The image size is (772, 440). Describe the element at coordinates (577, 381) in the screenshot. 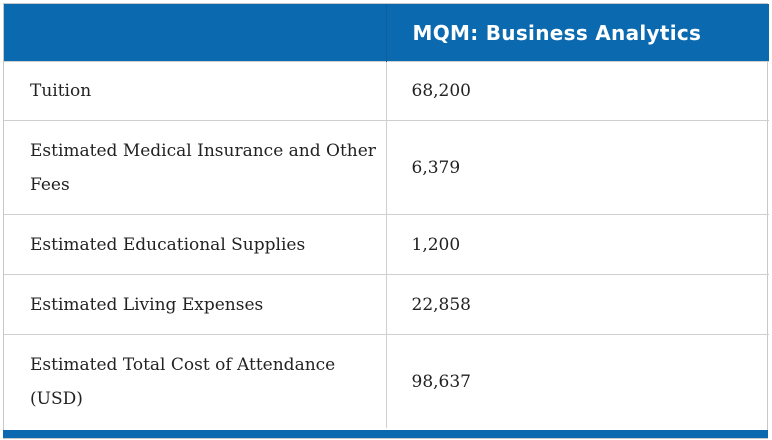

I see `row-value-total-cost: 98,637` at that location.